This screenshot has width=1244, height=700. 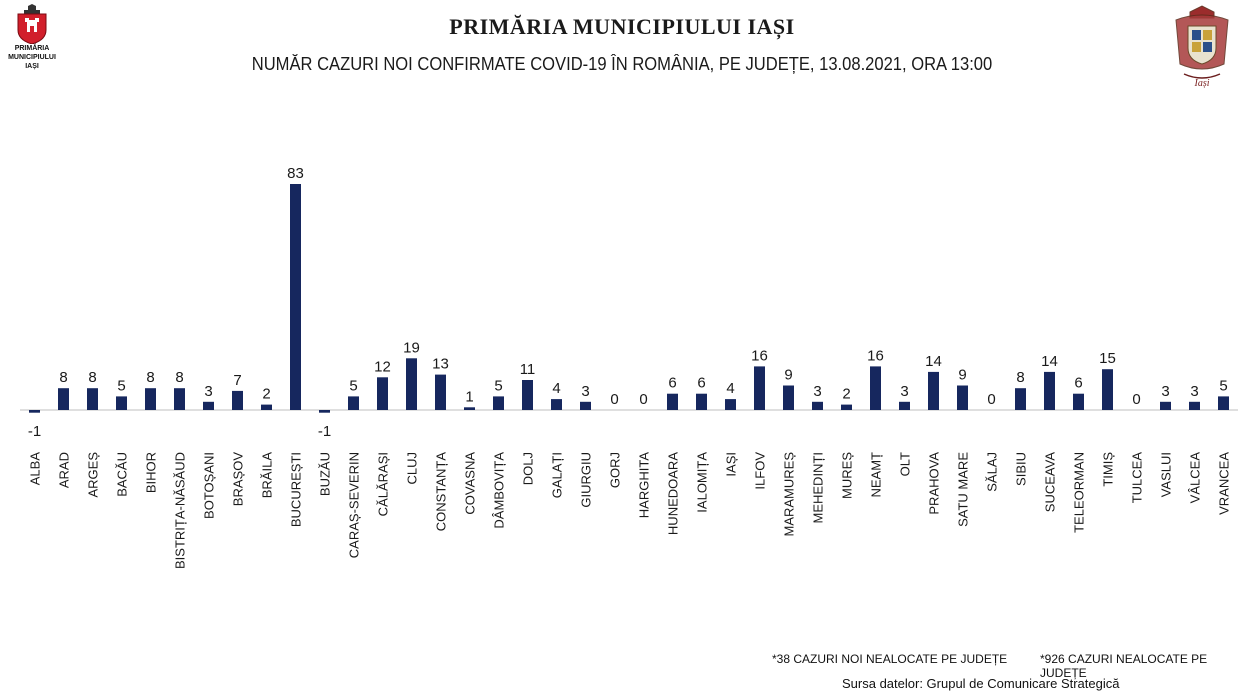 I want to click on category-label-40: VÂLCEA, so click(x=1195, y=478).